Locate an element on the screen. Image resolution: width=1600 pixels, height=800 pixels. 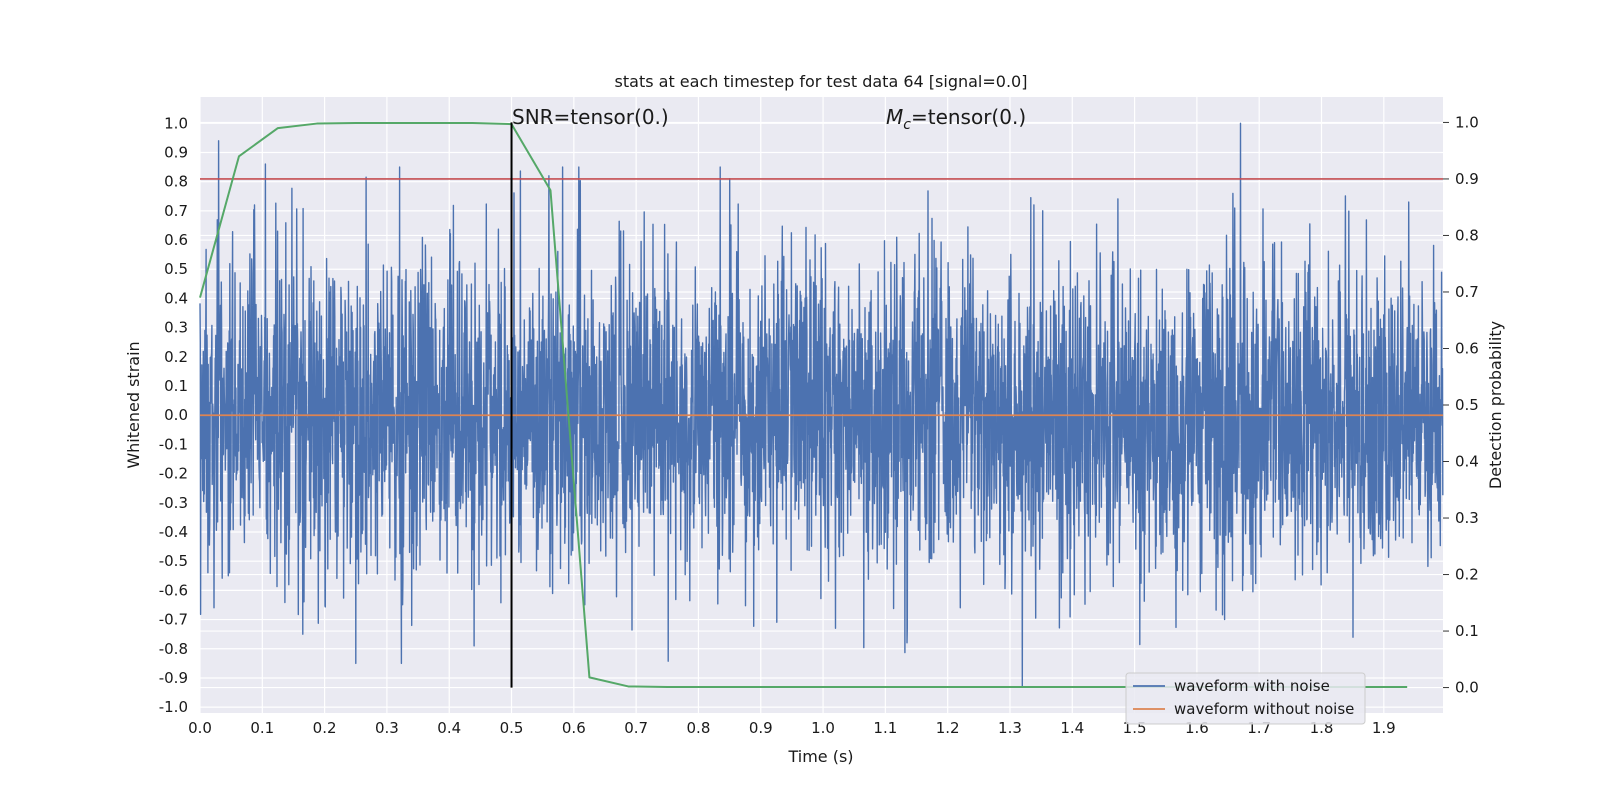
x-tick-label: 0.5 is located at coordinates (512, 728).